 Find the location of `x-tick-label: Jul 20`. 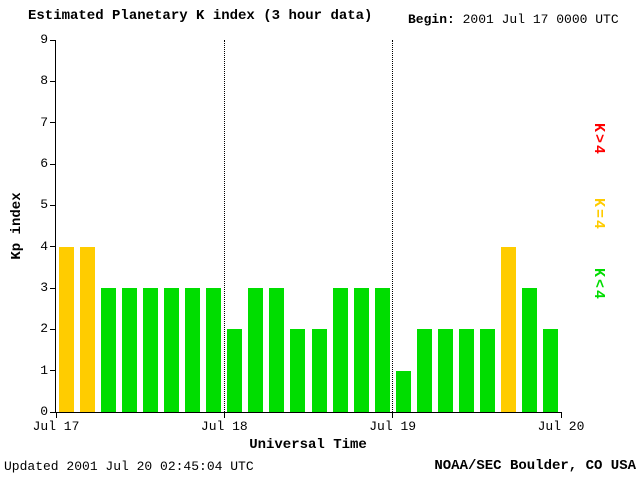

x-tick-label: Jul 20 is located at coordinates (561, 426).